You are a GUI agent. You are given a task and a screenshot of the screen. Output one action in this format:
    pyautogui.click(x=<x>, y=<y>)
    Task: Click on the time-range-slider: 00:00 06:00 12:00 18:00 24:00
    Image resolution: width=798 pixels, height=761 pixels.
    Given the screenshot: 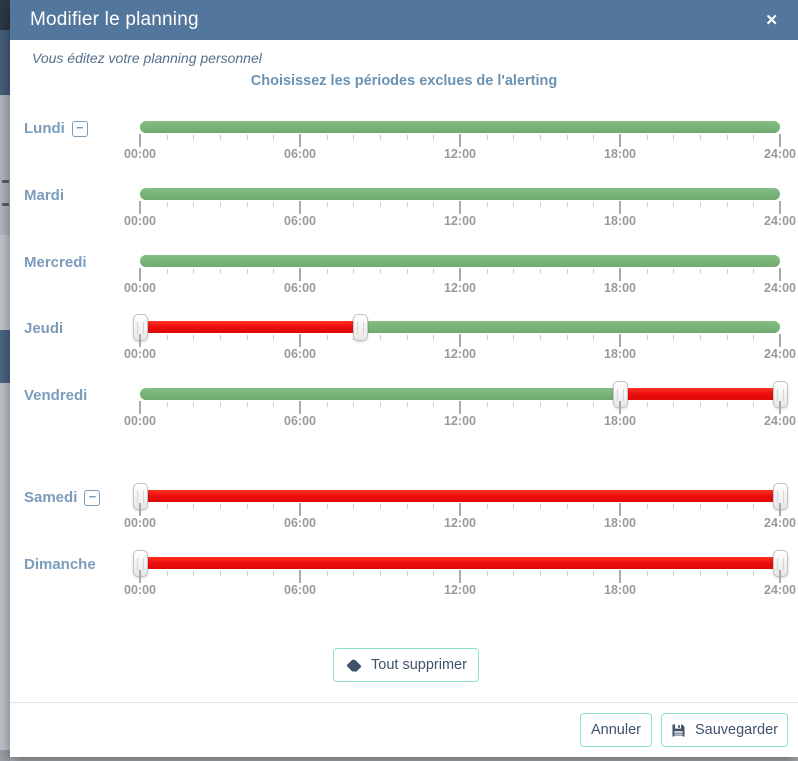 What is the action you would take?
    pyautogui.click(x=460, y=411)
    